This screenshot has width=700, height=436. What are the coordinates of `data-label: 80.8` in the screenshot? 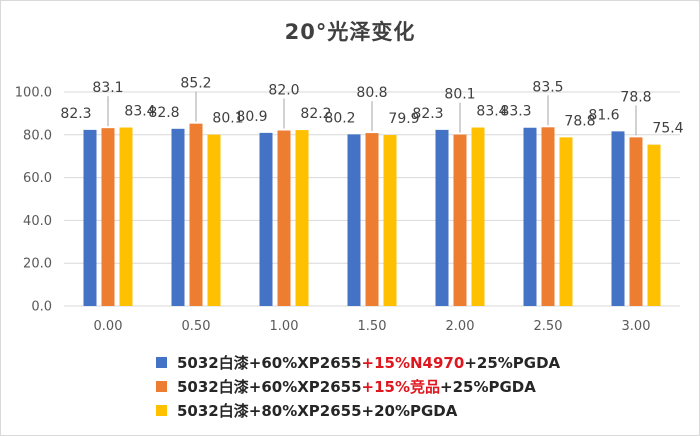 It's located at (371, 93).